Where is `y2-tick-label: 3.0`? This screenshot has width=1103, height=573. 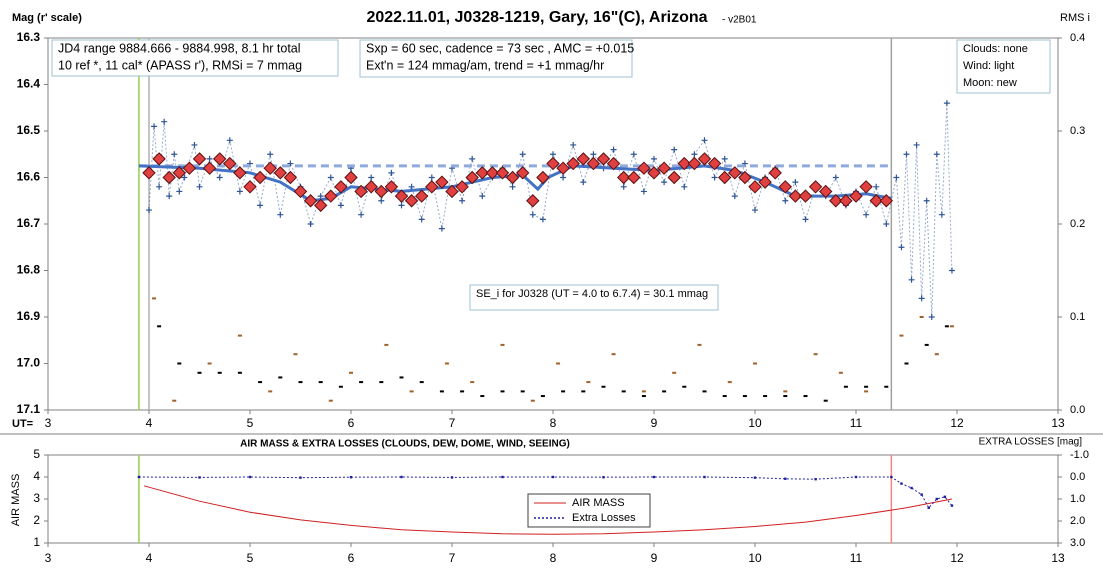 y2-tick-label: 3.0 is located at coordinates (1077, 543).